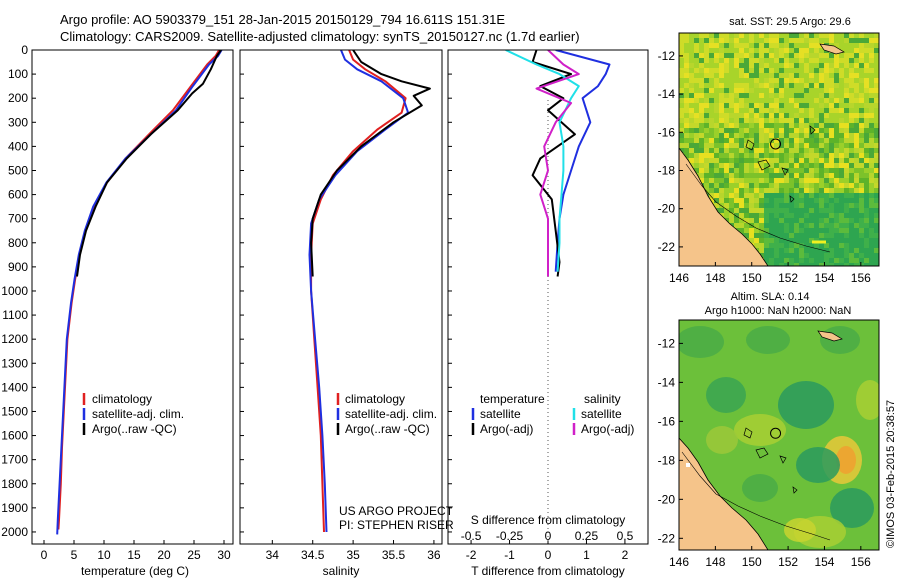 This screenshot has height=580, width=900. Describe the element at coordinates (14, 387) in the screenshot. I see `depth-tick-label: 1400` at that location.